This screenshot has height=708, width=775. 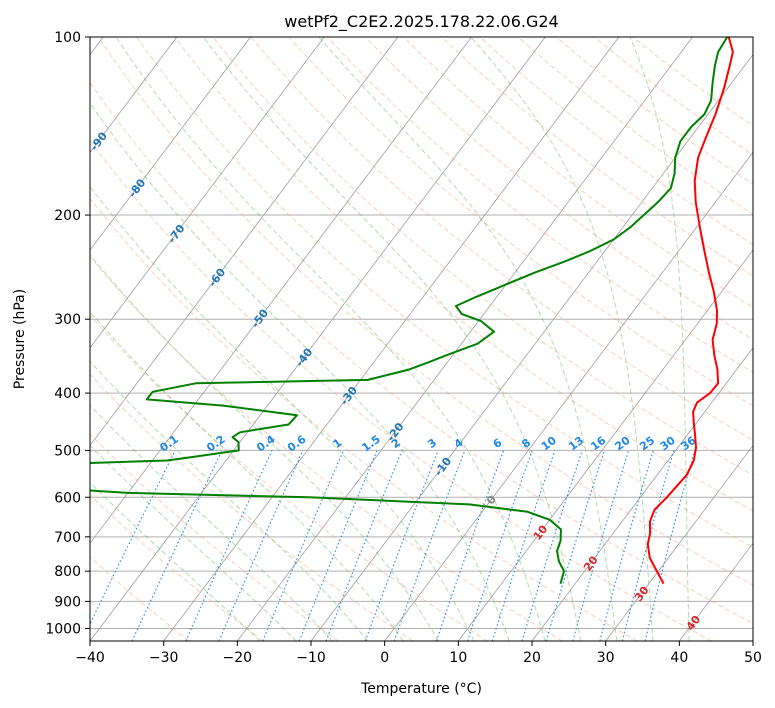 What do you see at coordinates (421, 689) in the screenshot?
I see `x-axis-label: Temperature (°C)` at bounding box center [421, 689].